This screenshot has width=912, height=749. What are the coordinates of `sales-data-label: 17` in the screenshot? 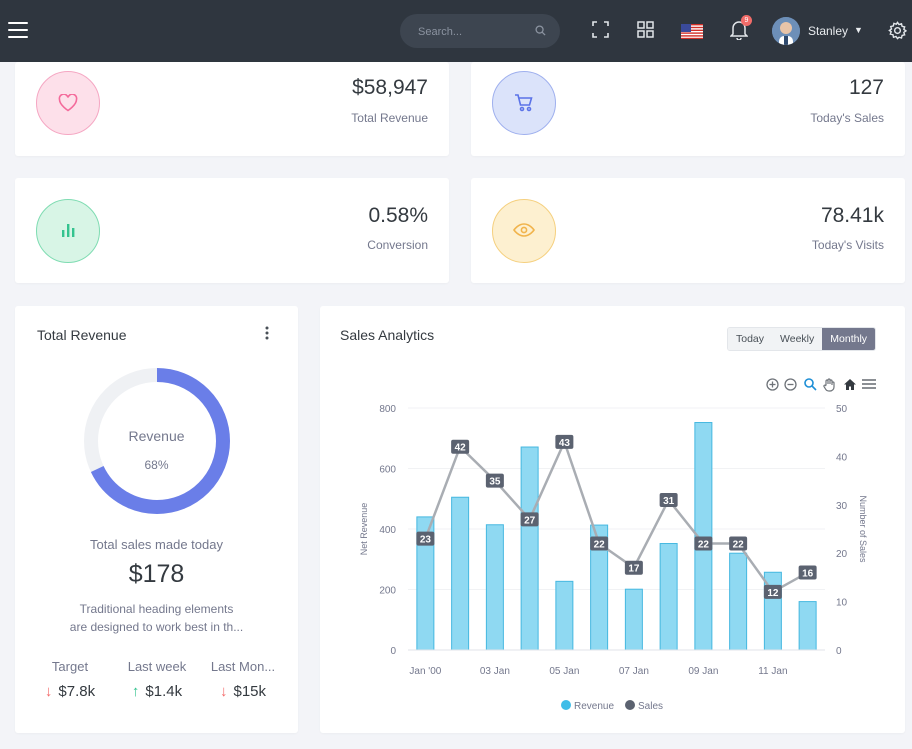 It's located at (634, 569).